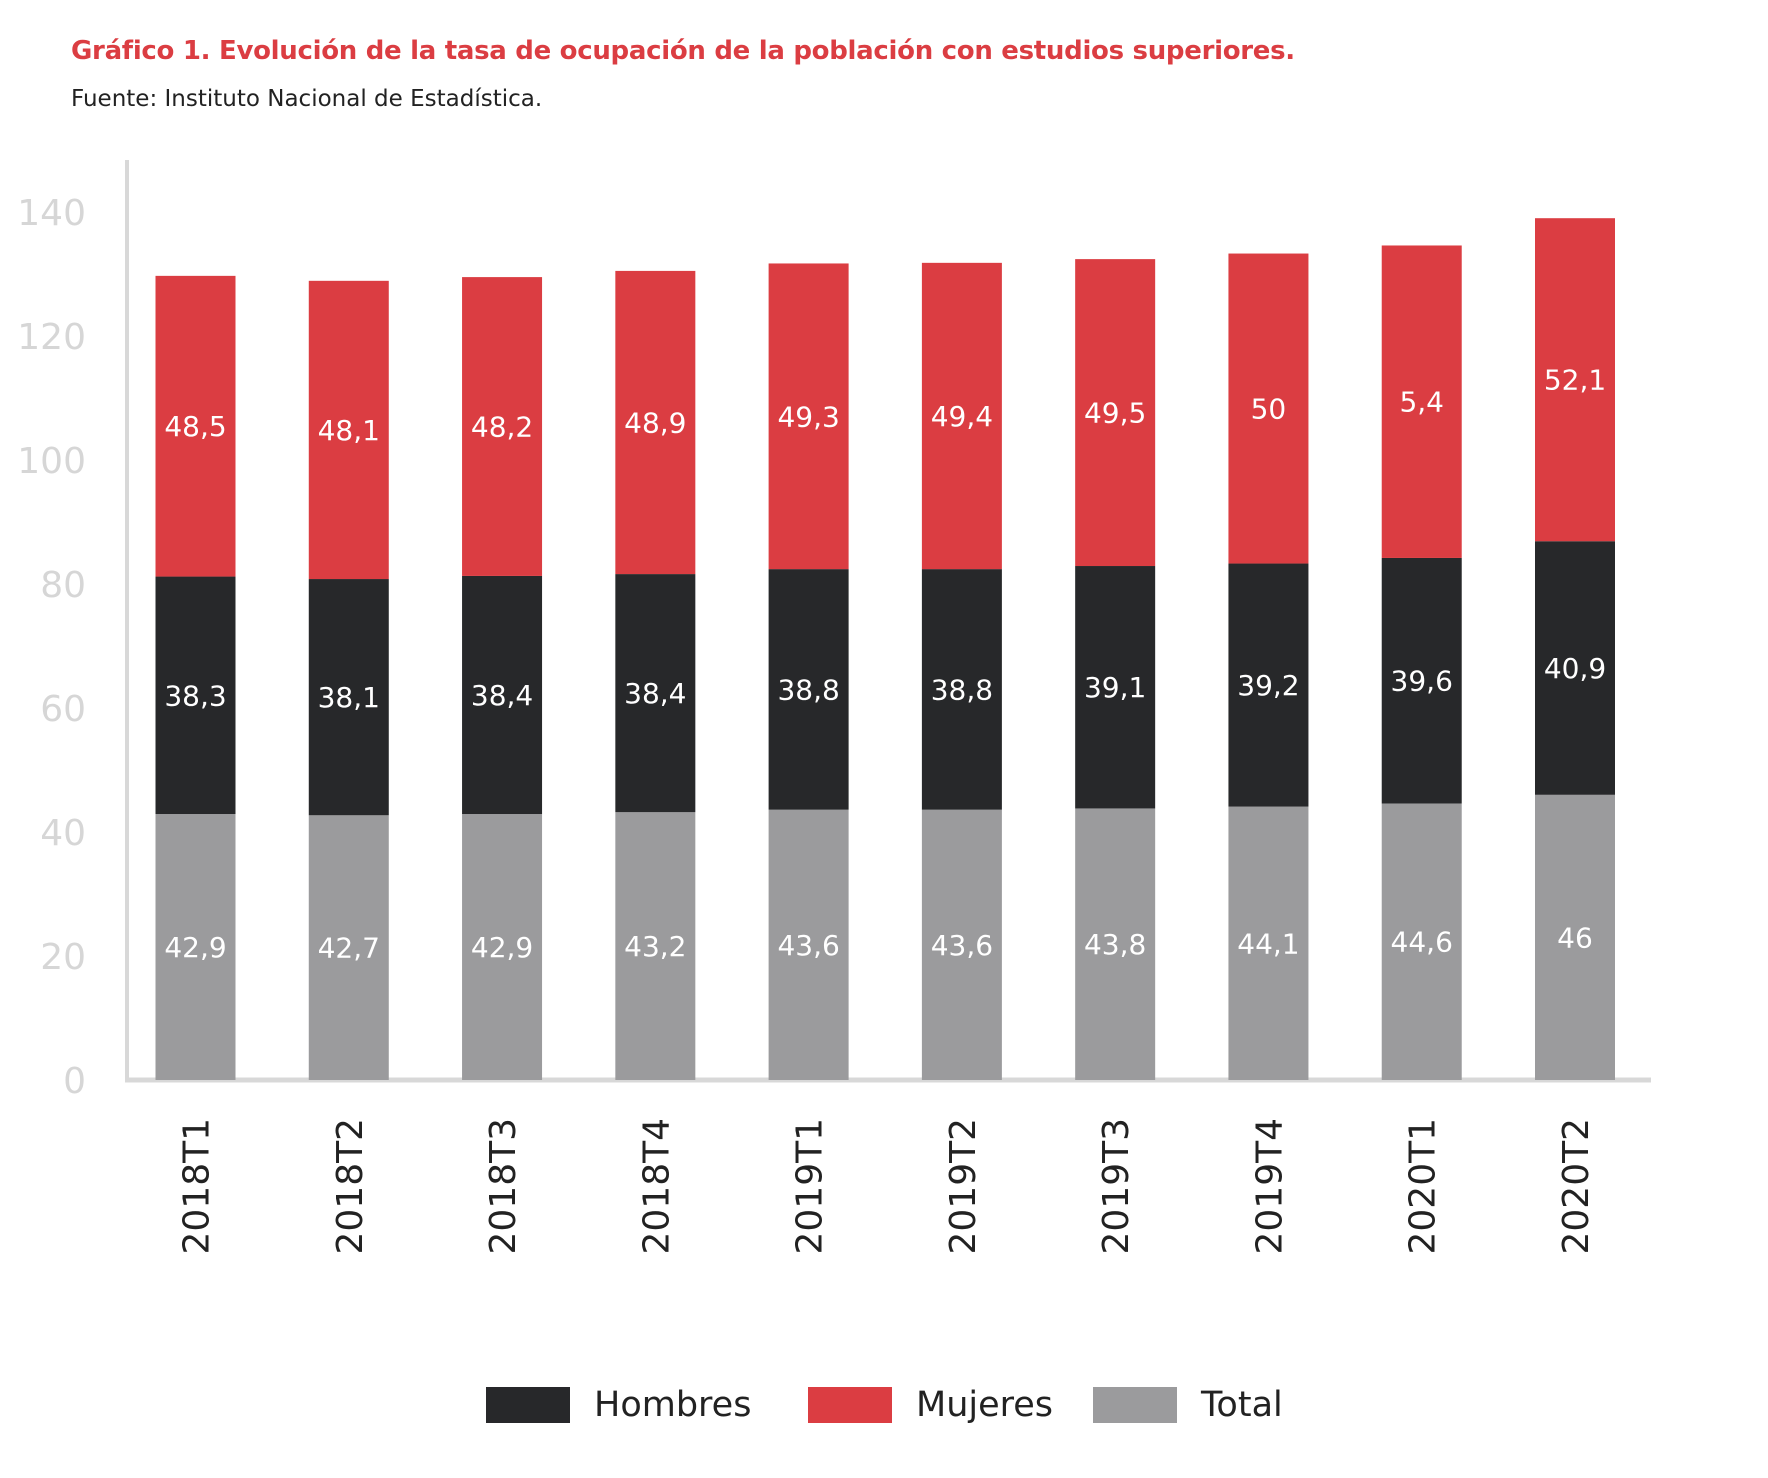  I want to click on data-label-mujeres: 48,2, so click(502, 427).